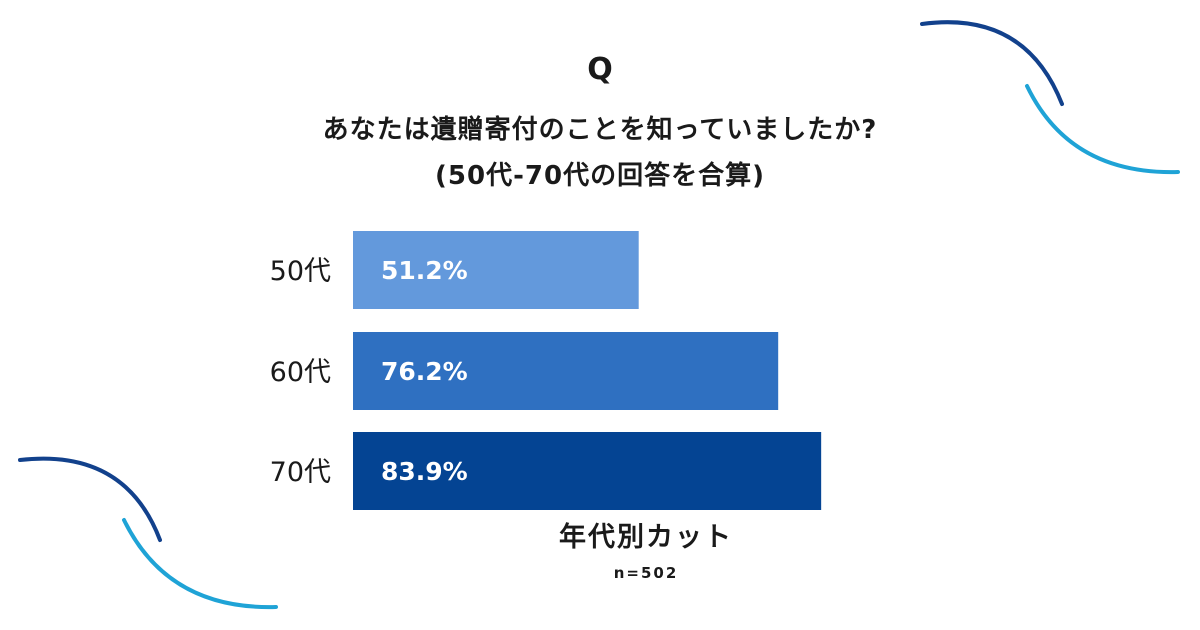 Image resolution: width=1200 pixels, height=630 pixels. I want to click on value-label-3: 83.9%, so click(424, 471).